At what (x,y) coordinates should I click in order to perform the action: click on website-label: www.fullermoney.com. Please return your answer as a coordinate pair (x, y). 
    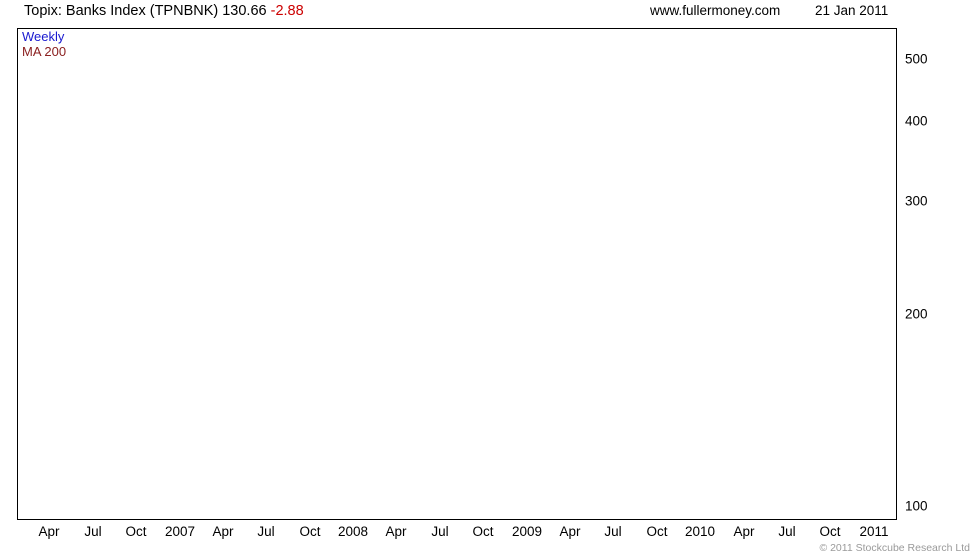
    Looking at the image, I should click on (715, 10).